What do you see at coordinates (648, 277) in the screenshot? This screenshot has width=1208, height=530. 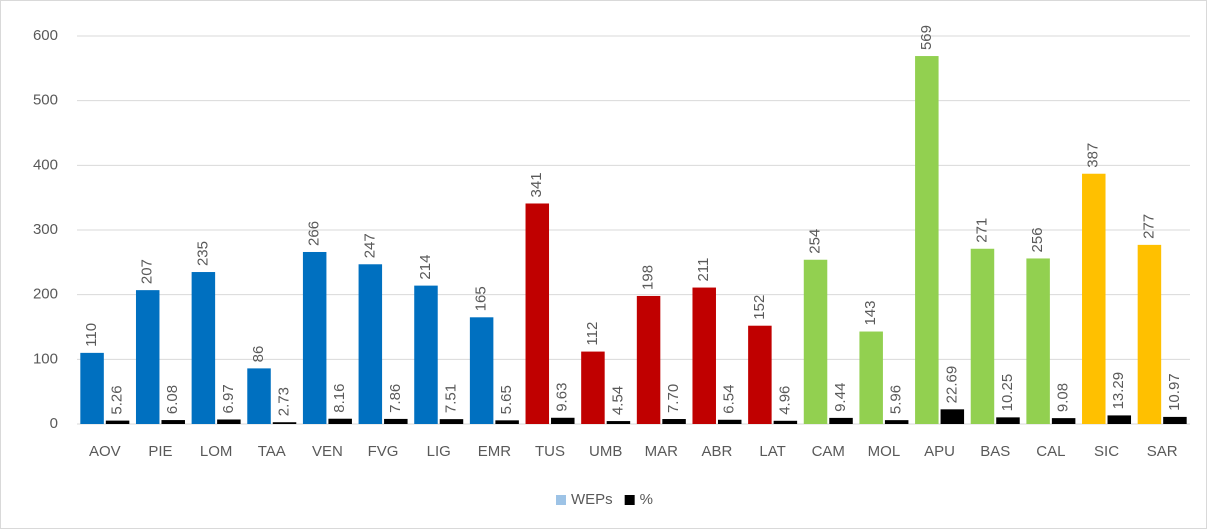 I see `data-label: 198` at bounding box center [648, 277].